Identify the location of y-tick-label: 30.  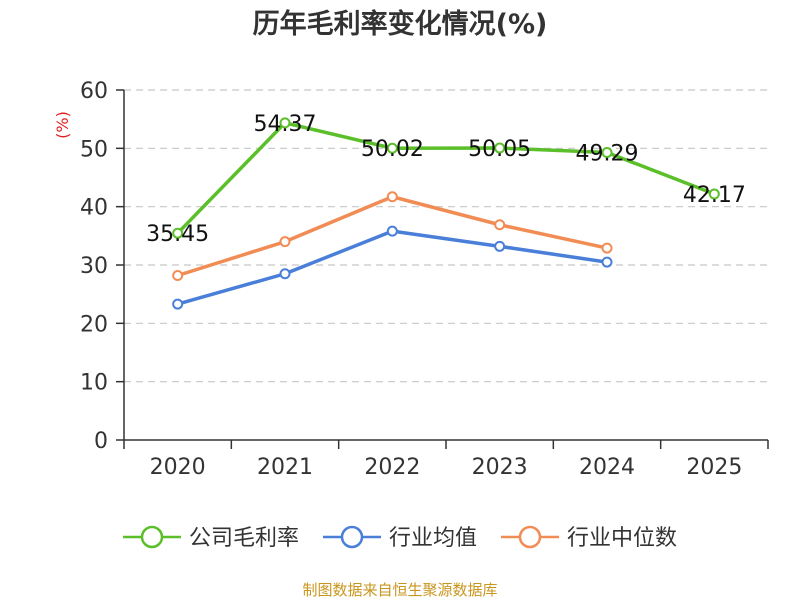
(94, 266).